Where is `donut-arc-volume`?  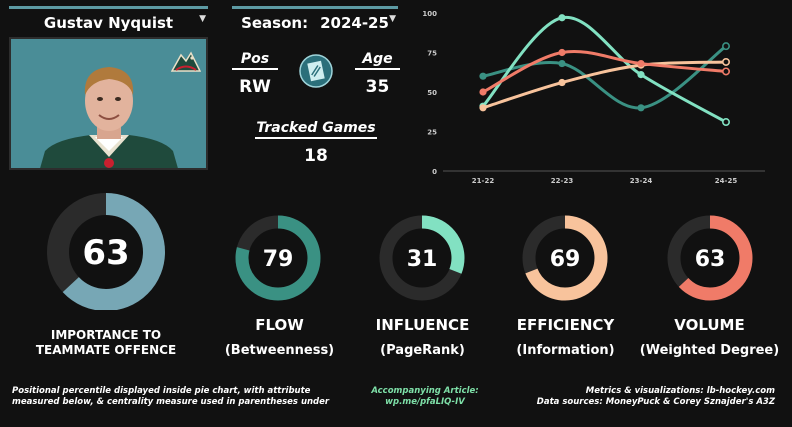 donut-arc-volume is located at coordinates (710, 258).